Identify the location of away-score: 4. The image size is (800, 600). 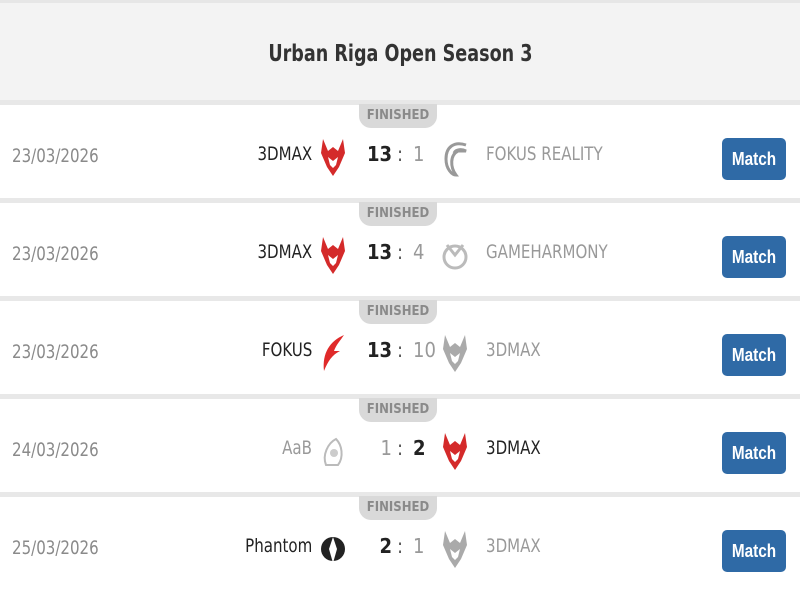
(419, 252).